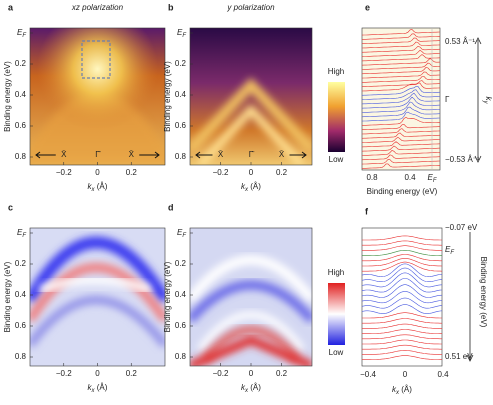  What do you see at coordinates (367, 7) in the screenshot?
I see `panel-letter: e` at bounding box center [367, 7].